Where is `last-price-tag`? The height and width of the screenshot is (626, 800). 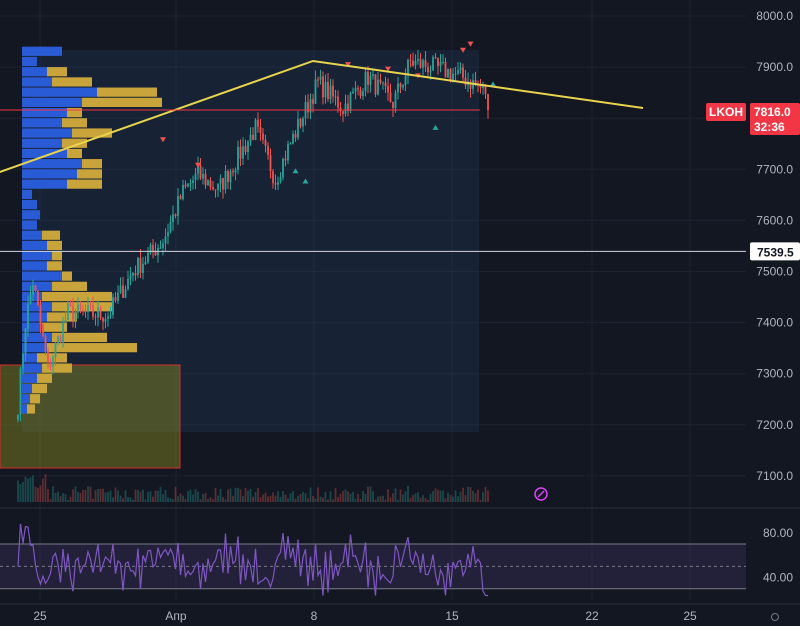
last-price-tag is located at coordinates (775, 119).